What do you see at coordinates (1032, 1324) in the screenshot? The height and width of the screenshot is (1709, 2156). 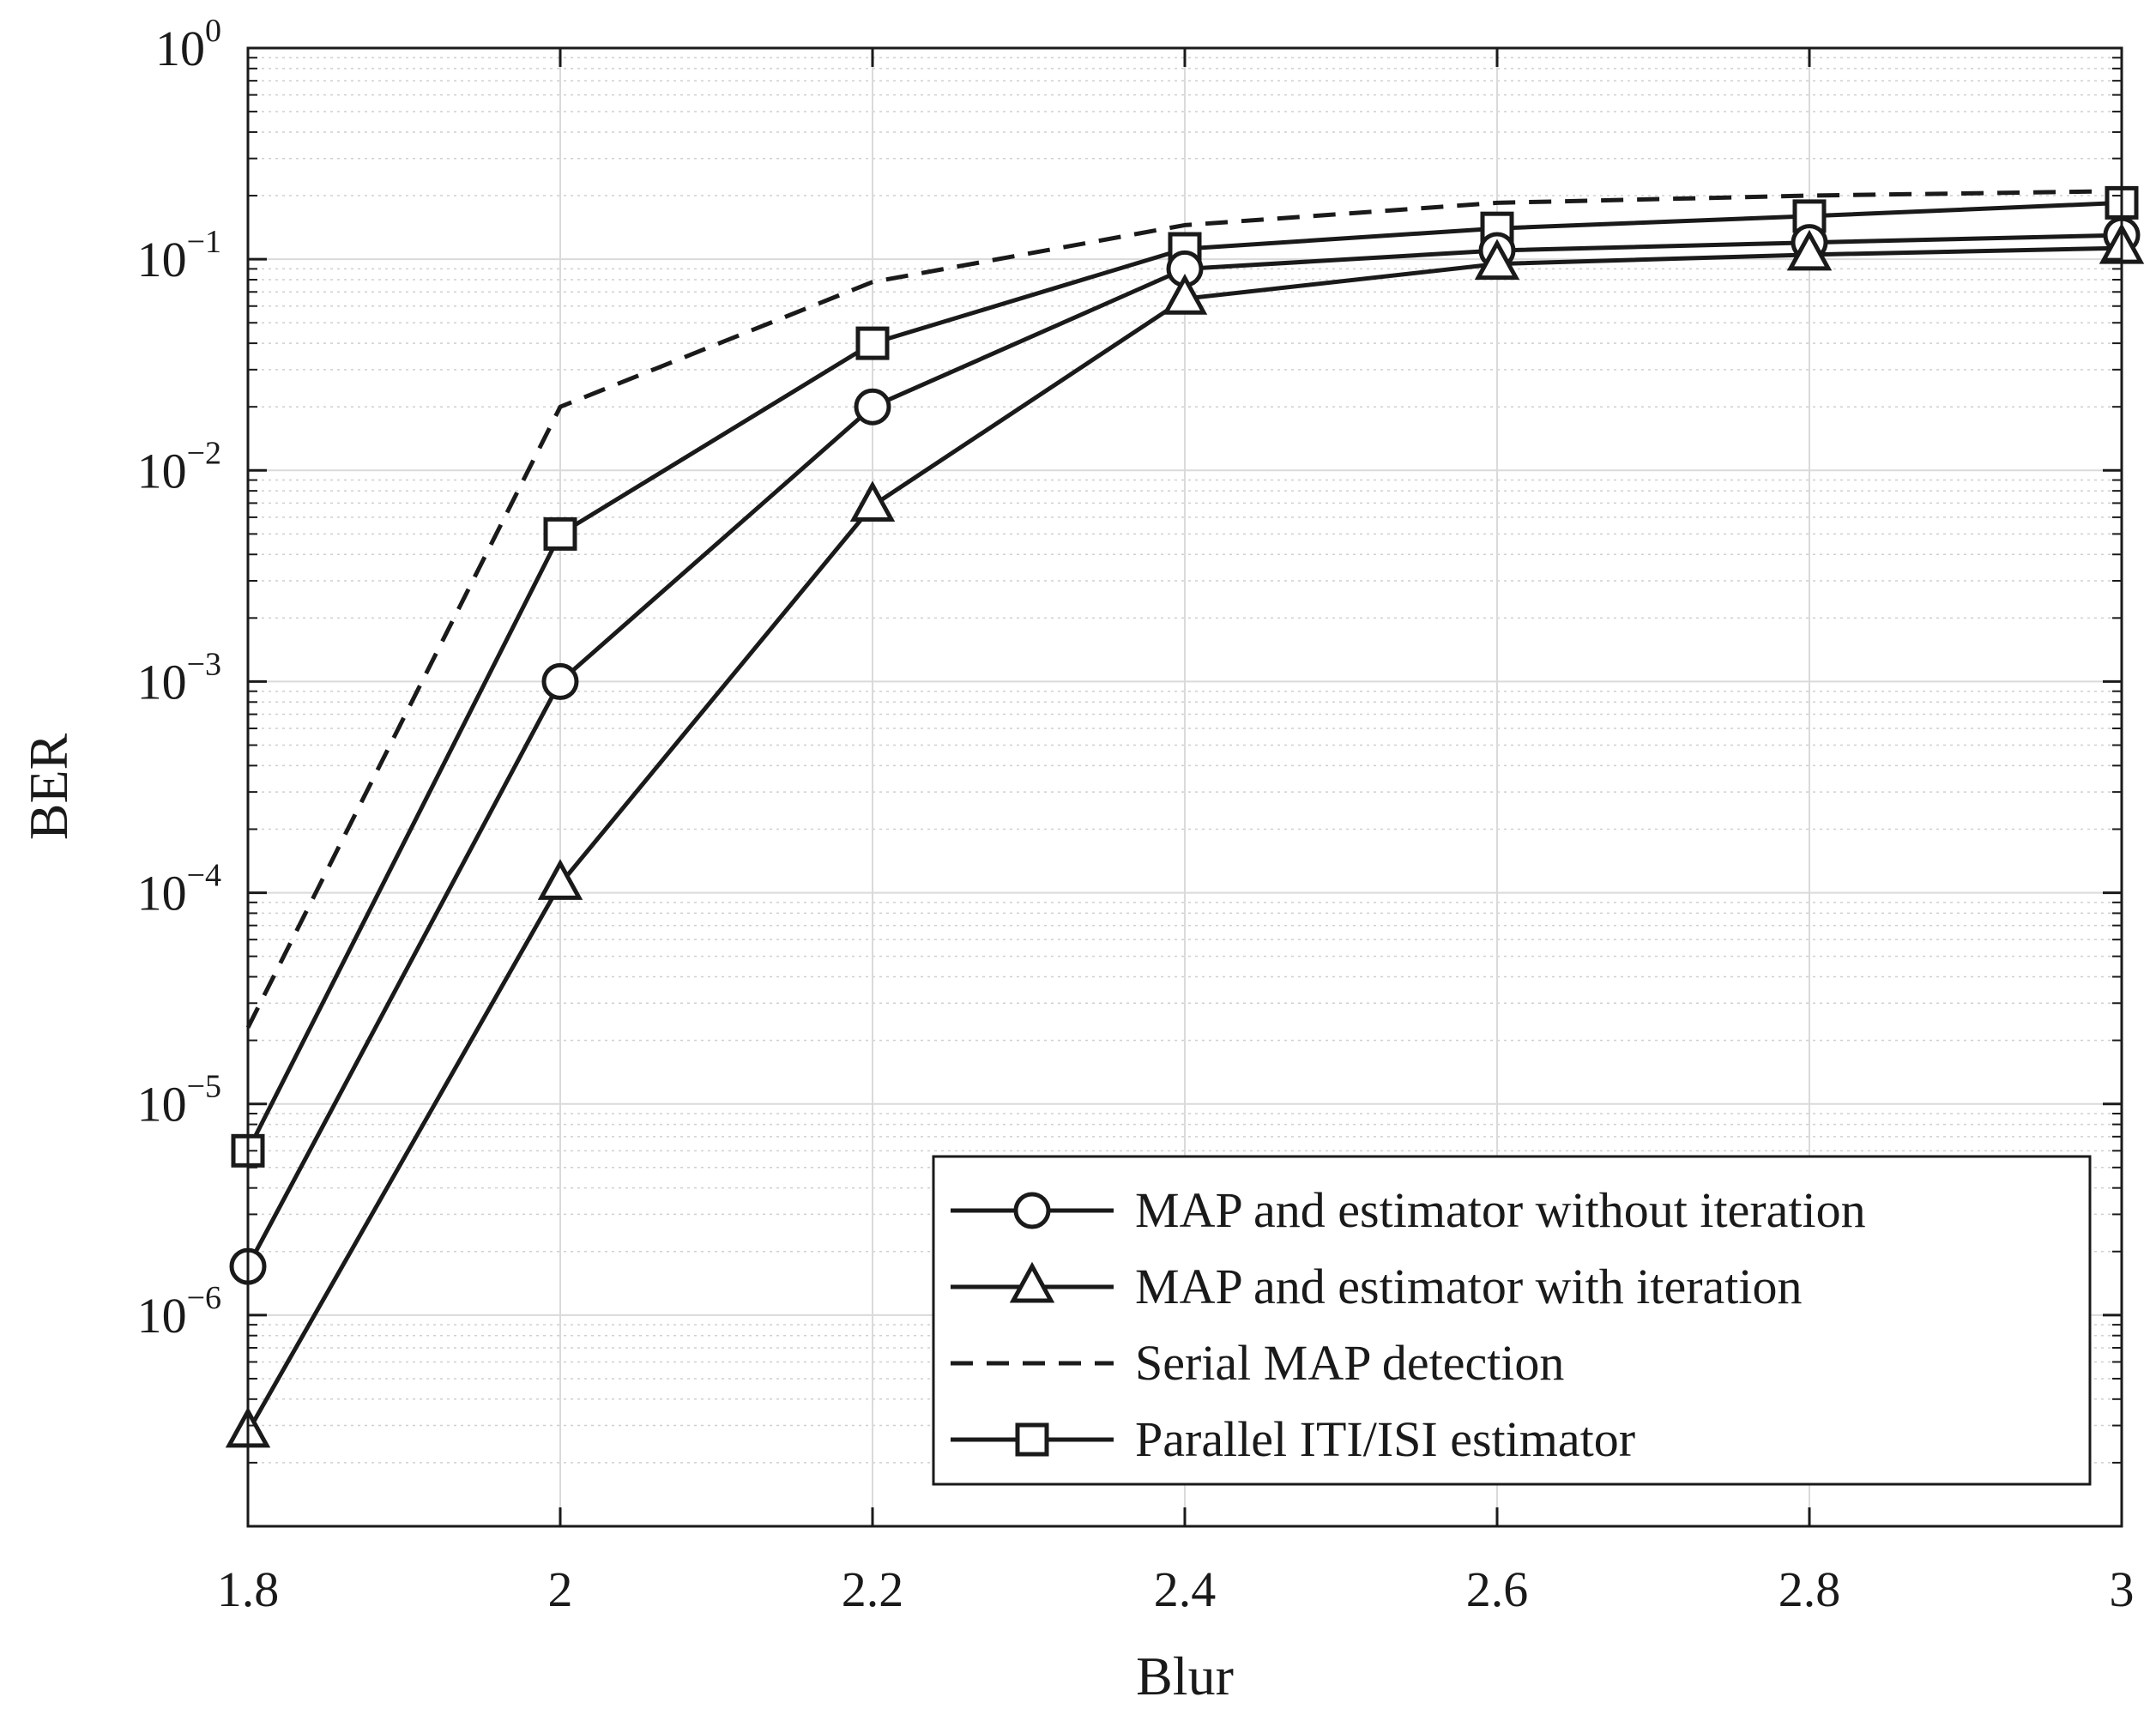 I see `legend-samples` at bounding box center [1032, 1324].